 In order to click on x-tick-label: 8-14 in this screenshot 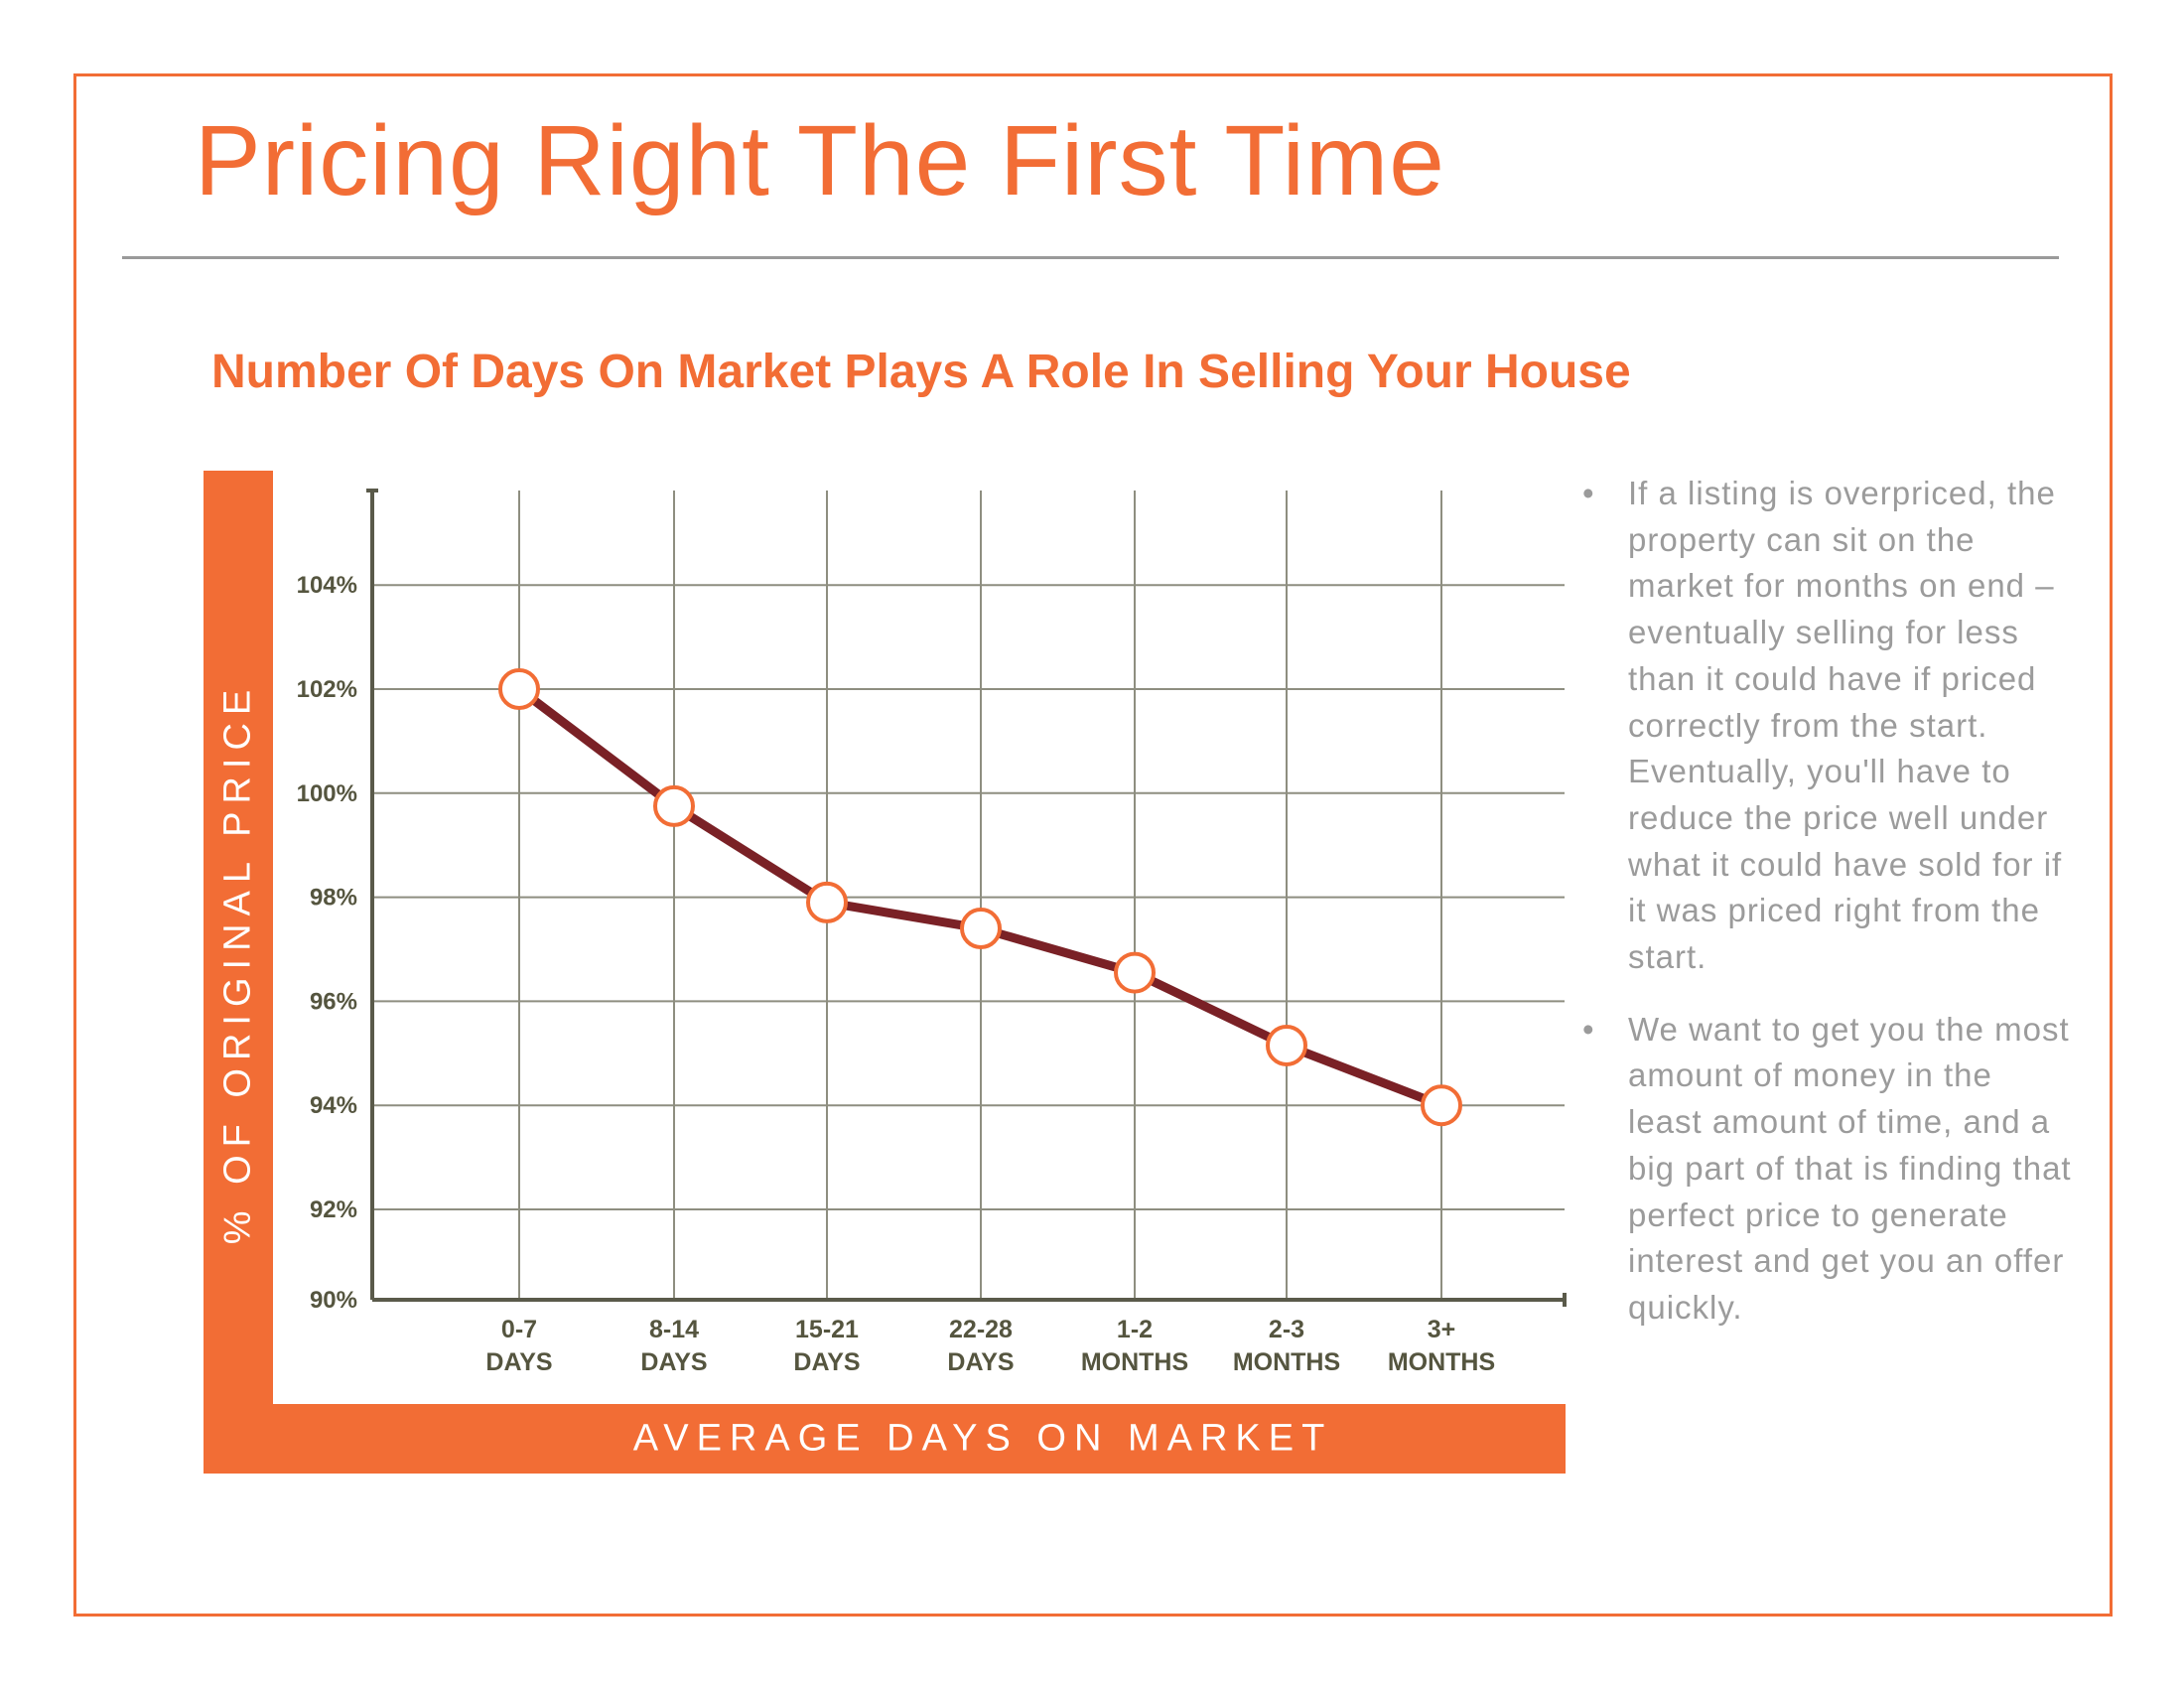, I will do `click(674, 1329)`.